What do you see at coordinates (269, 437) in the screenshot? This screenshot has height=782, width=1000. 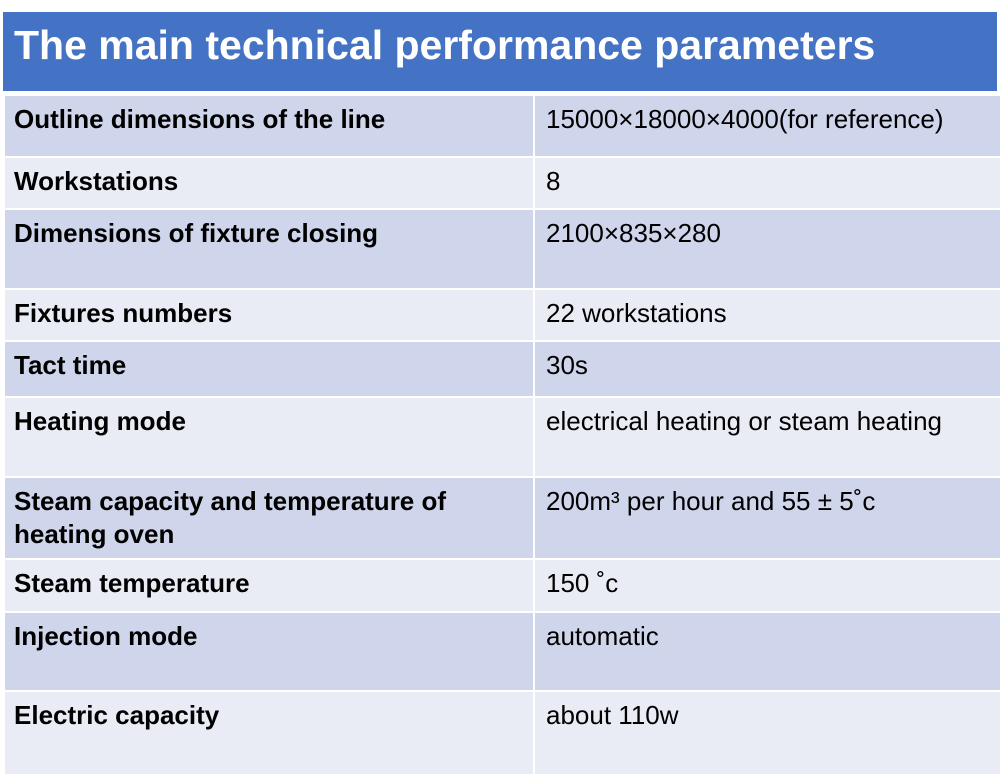 I see `parameter-label: Heating mode` at bounding box center [269, 437].